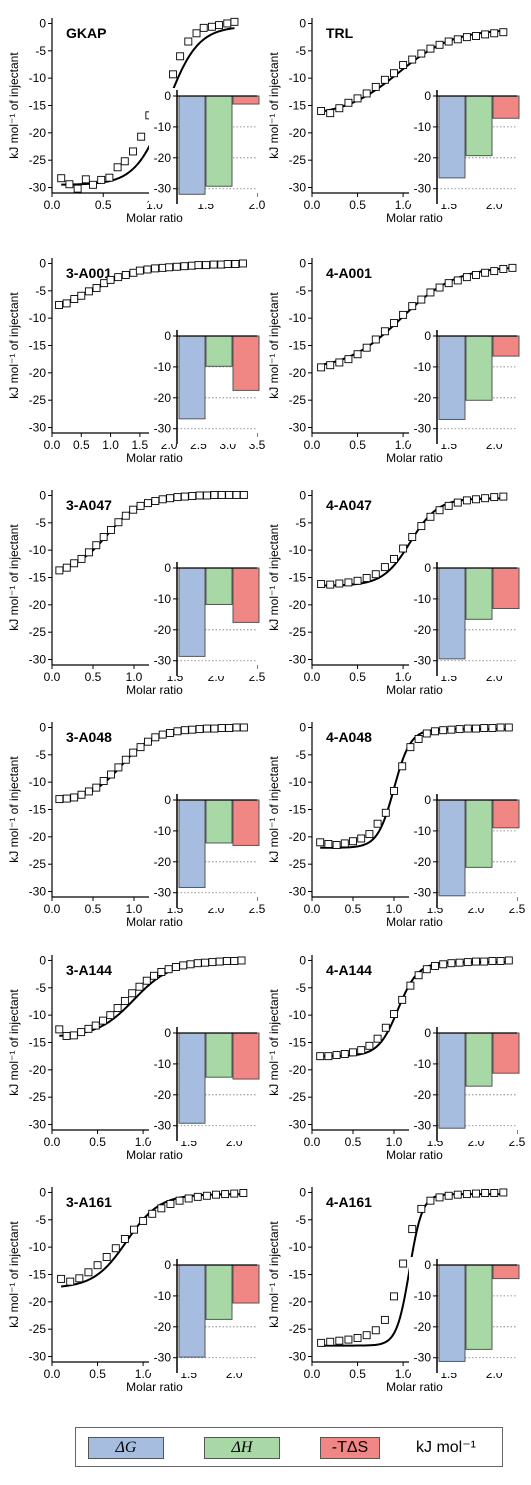 Image resolution: width=531 pixels, height=1485 pixels. I want to click on panel-title: 4-A144, so click(349, 970).